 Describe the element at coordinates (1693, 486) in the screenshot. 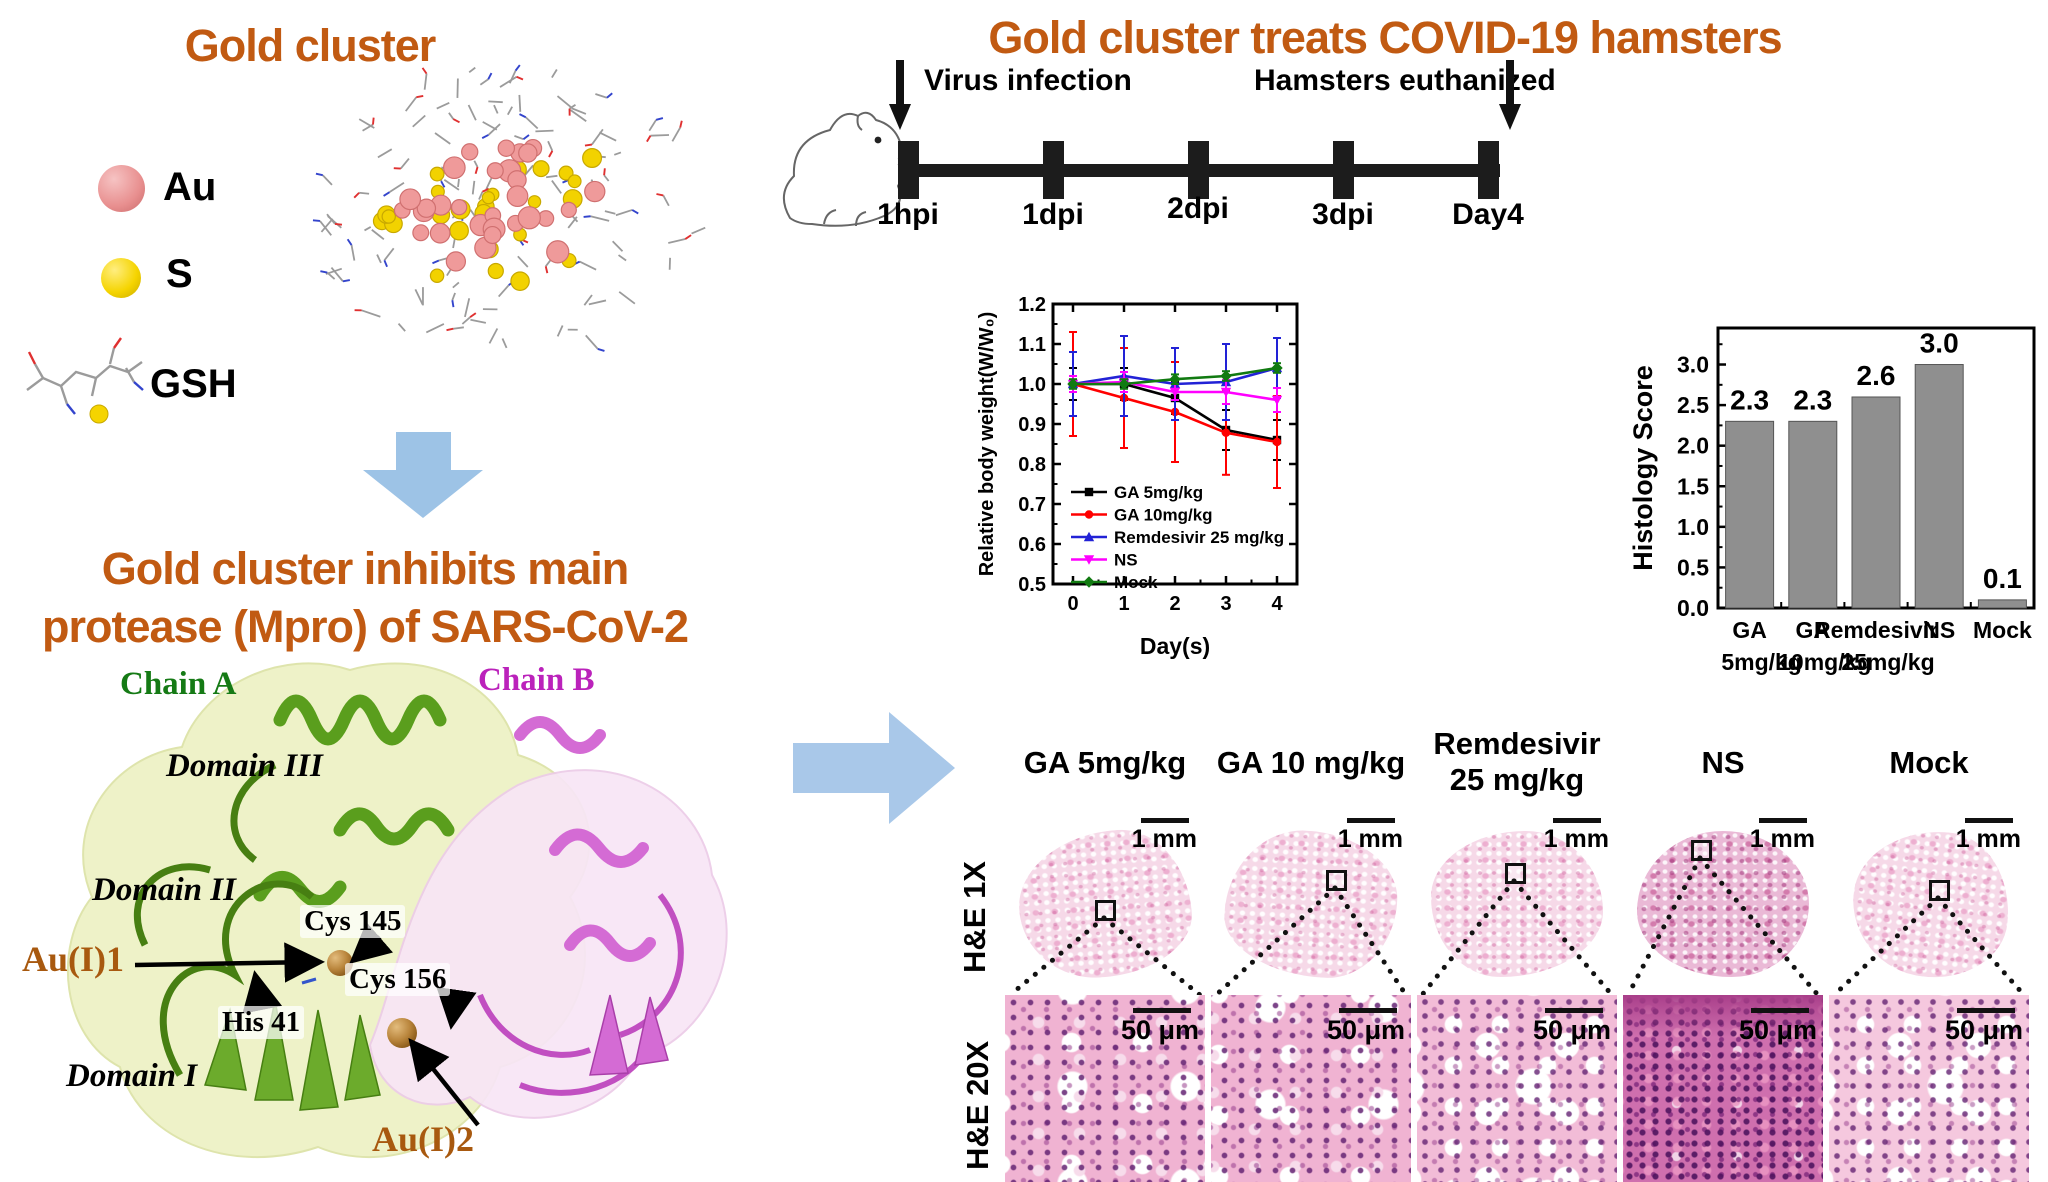

I see `svg-text: 1.5` at that location.